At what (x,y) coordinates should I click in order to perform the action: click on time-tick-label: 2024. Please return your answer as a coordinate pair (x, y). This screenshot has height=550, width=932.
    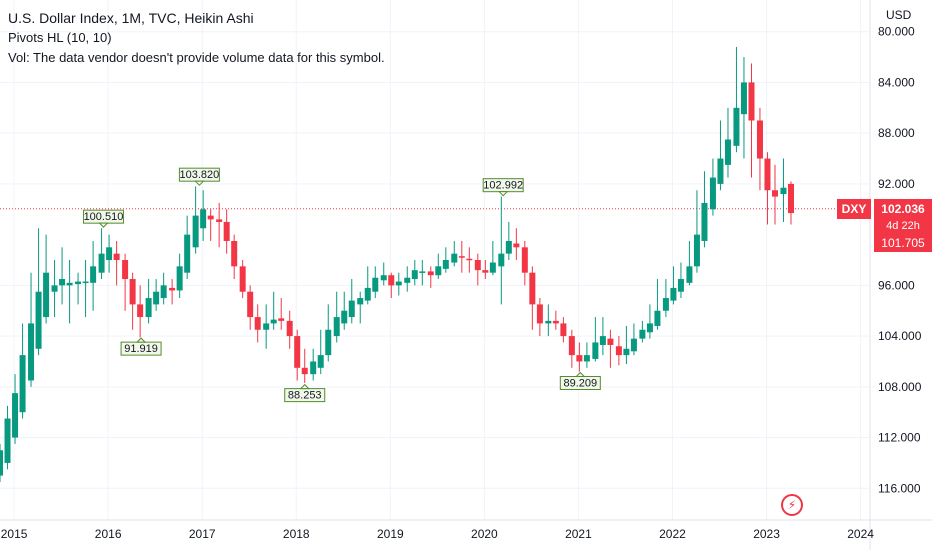
    Looking at the image, I should click on (860, 534).